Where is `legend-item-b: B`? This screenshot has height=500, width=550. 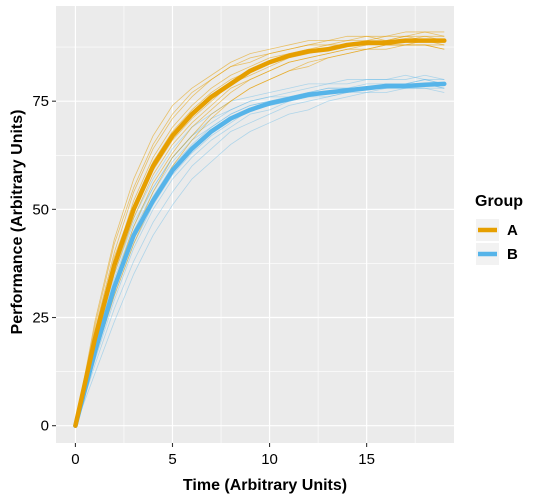 legend-item-b: B is located at coordinates (497, 254).